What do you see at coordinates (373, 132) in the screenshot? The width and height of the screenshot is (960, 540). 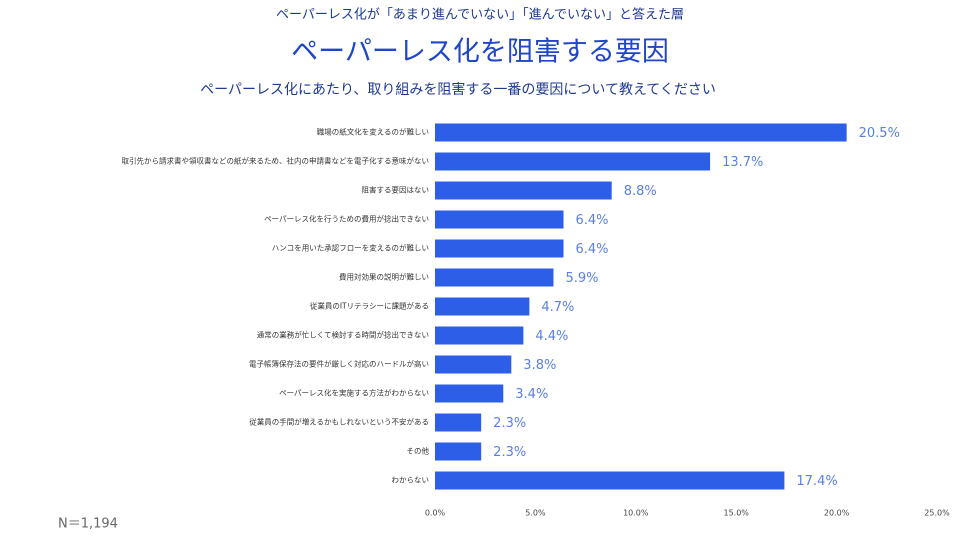 I see `y-tick-label: 職場の紙文化を変えるのが難しい` at bounding box center [373, 132].